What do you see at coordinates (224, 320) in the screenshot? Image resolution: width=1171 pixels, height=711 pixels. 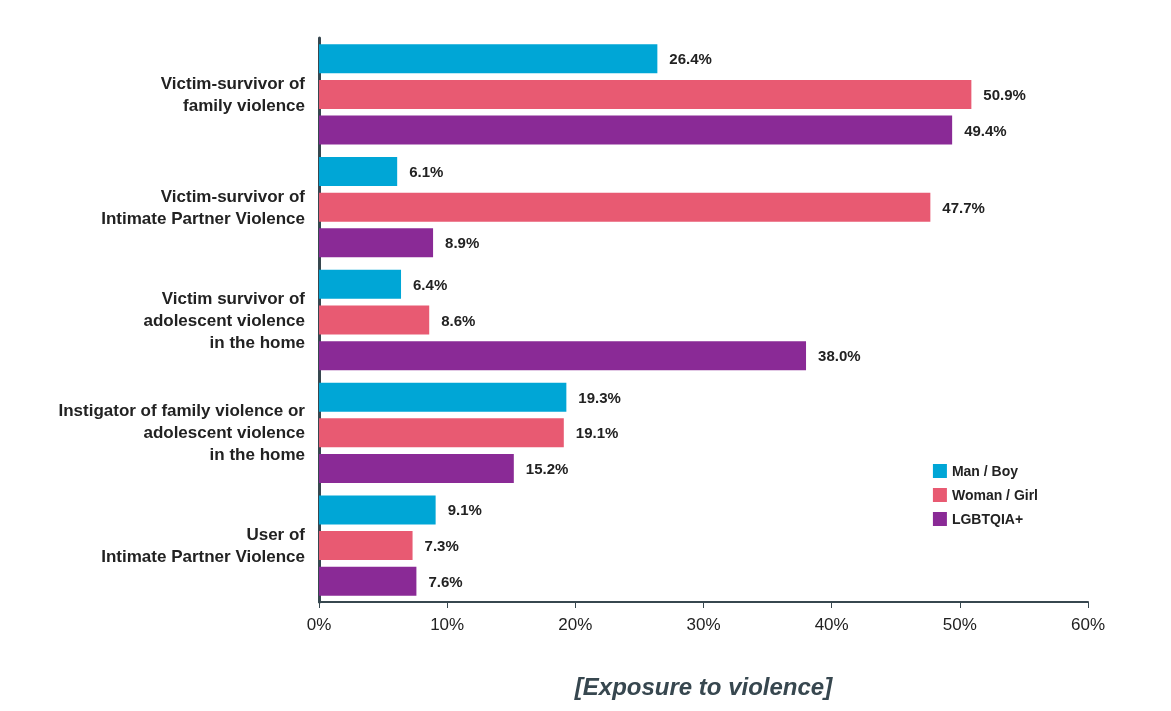 I see `y-tick-label: Victim survivor of adolescent violence in the home` at bounding box center [224, 320].